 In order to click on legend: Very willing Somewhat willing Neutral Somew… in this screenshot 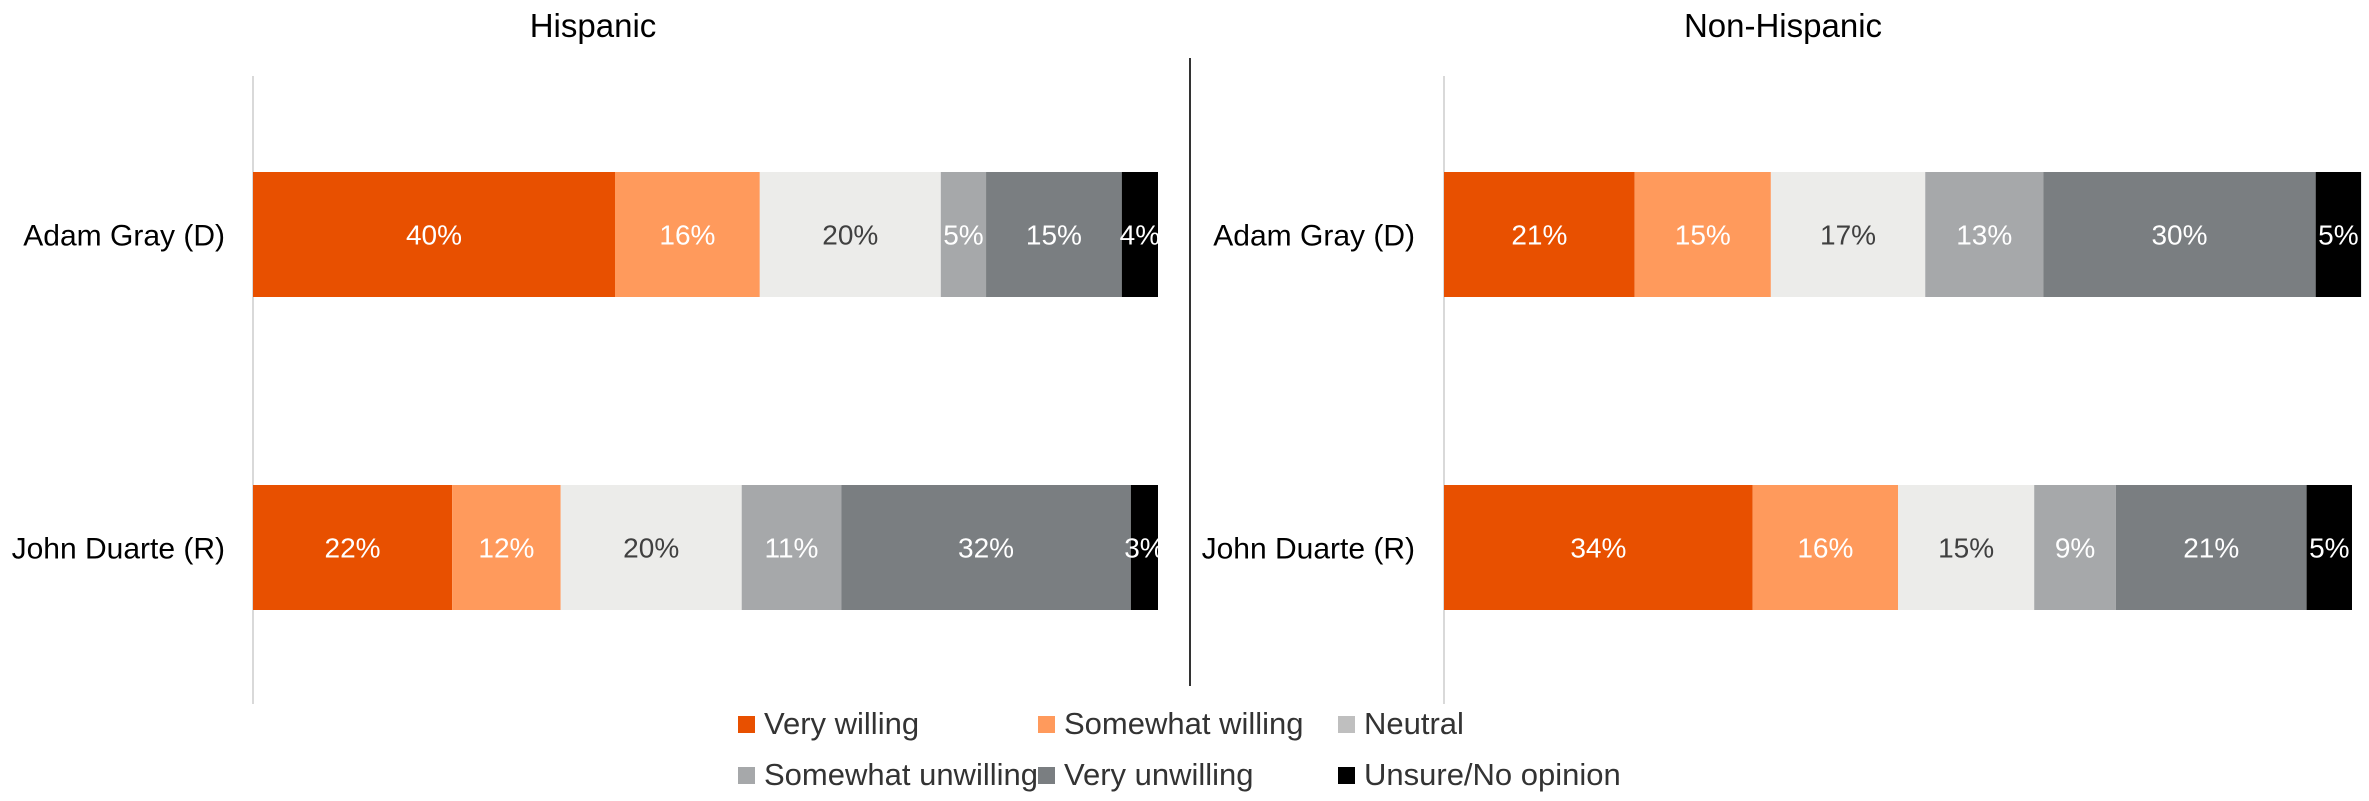, I will do `click(1228, 751)`.